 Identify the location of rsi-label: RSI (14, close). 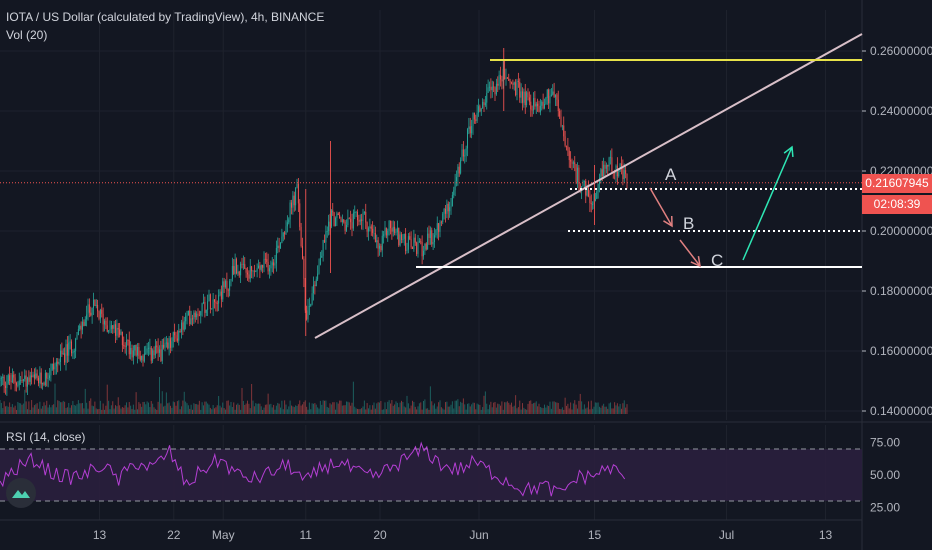
(46, 437).